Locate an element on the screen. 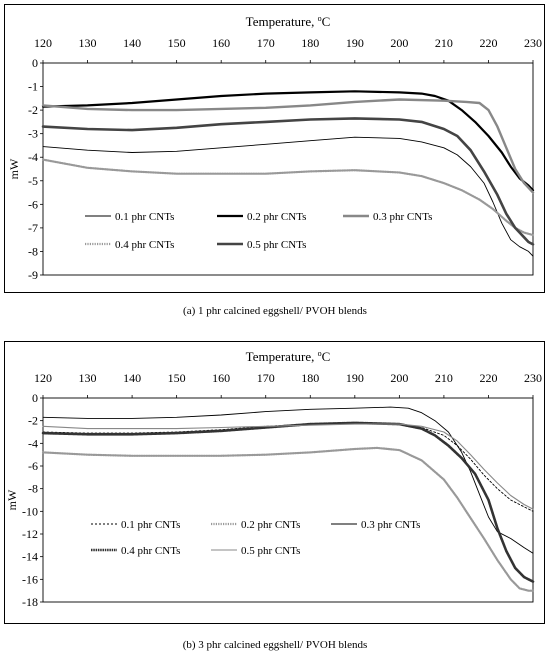  y-tick-label: -5 is located at coordinates (33, 181).